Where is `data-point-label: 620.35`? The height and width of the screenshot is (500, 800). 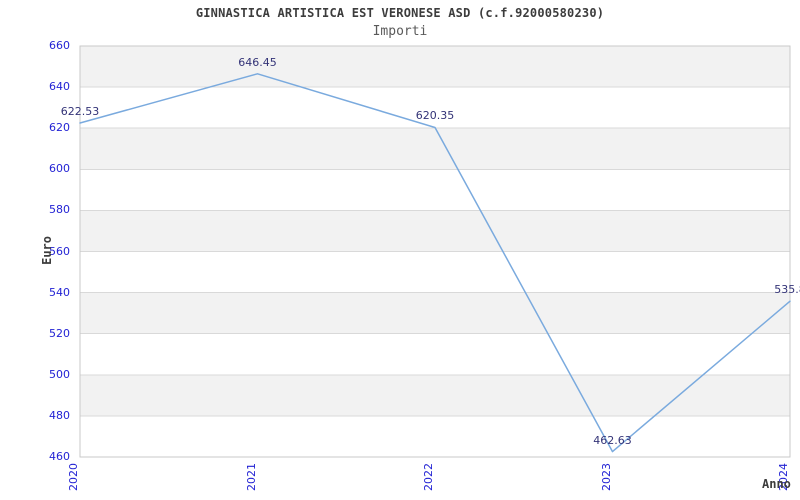 data-point-label: 620.35 is located at coordinates (435, 116).